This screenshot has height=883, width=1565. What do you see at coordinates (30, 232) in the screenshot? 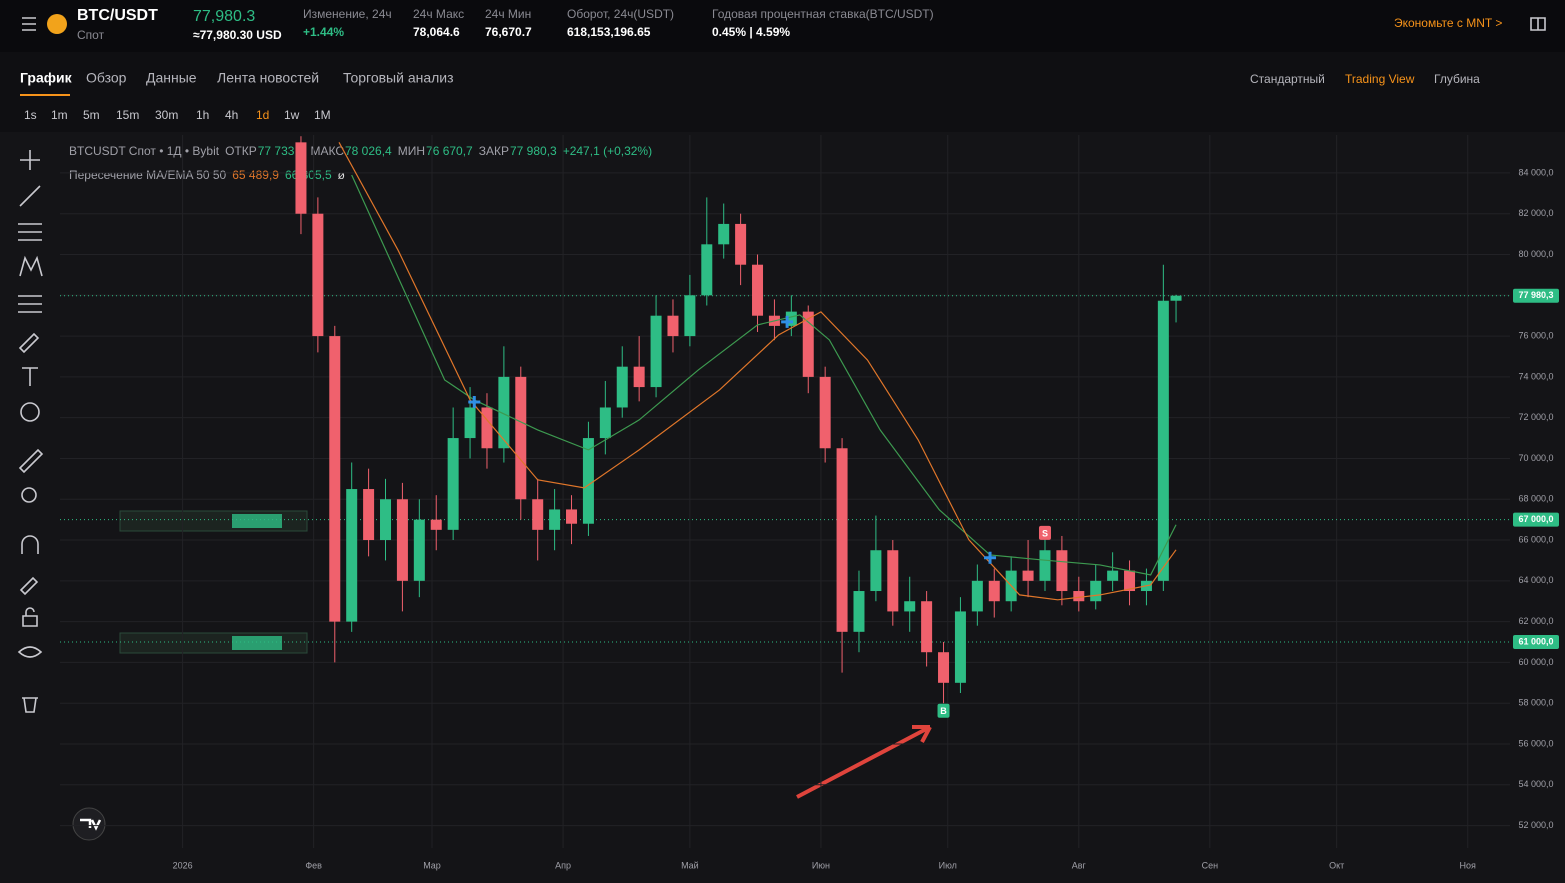
I see `fib-tool` at bounding box center [30, 232].